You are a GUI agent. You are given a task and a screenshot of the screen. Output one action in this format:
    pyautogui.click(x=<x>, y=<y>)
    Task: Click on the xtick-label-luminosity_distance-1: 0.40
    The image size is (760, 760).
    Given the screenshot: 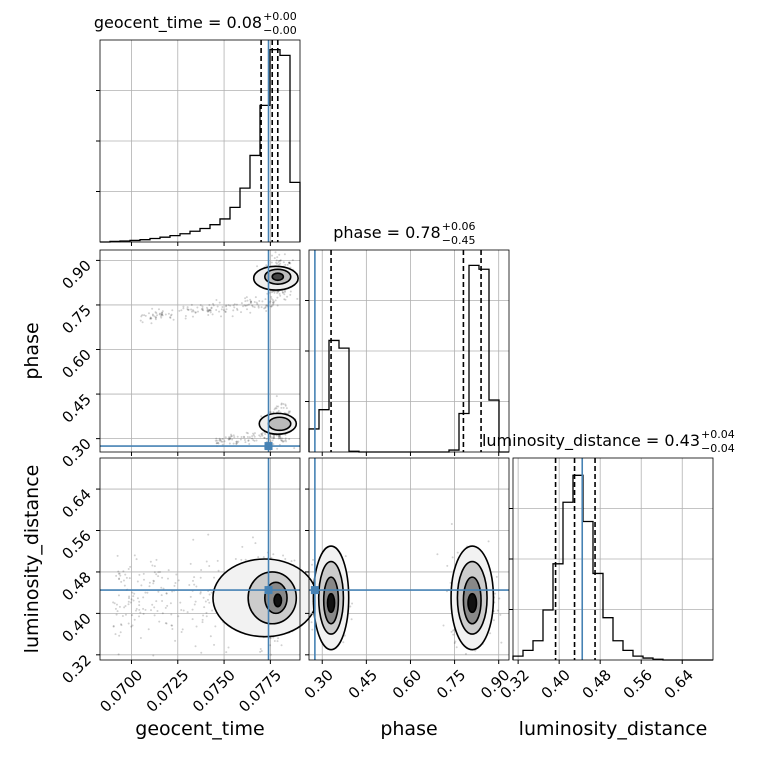 What is the action you would take?
    pyautogui.click(x=556, y=684)
    